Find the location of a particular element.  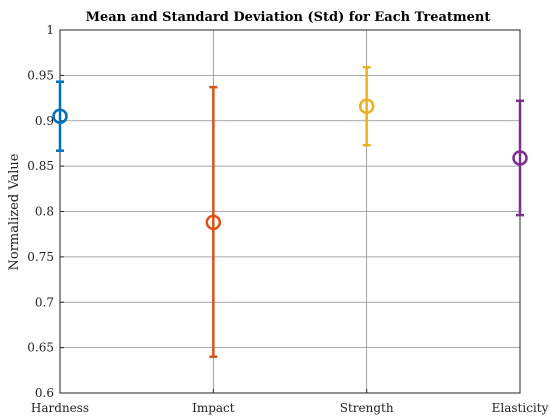

y-tick-label: 0.65 is located at coordinates (40, 348).